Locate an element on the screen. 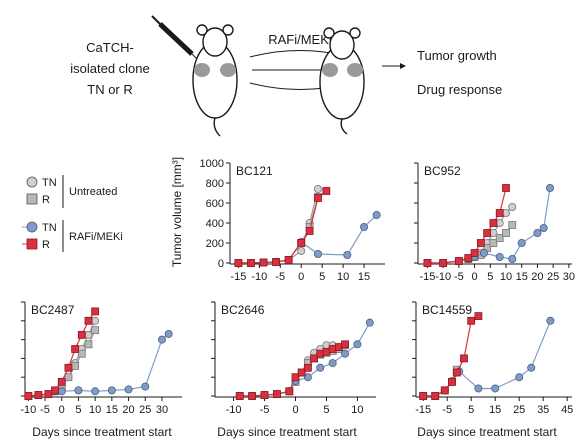  x-tick-label: -10 is located at coordinates (234, 410).